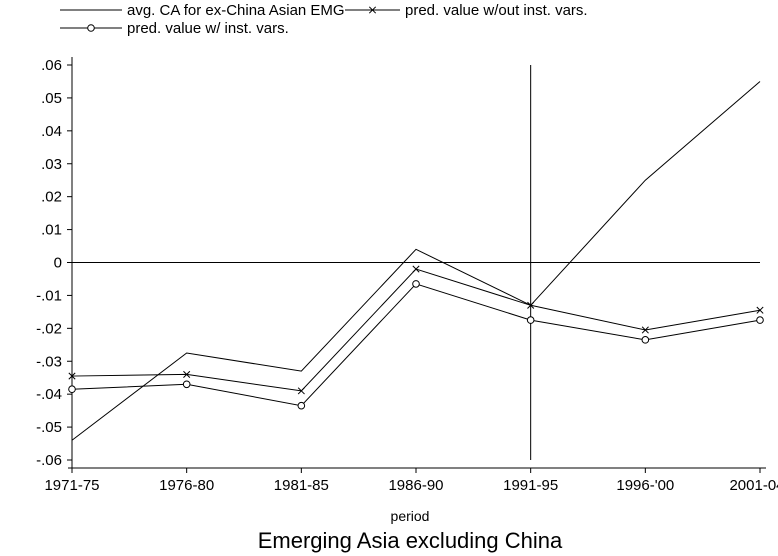  I want to click on x-tick-label: 1996-'00, so click(645, 485).